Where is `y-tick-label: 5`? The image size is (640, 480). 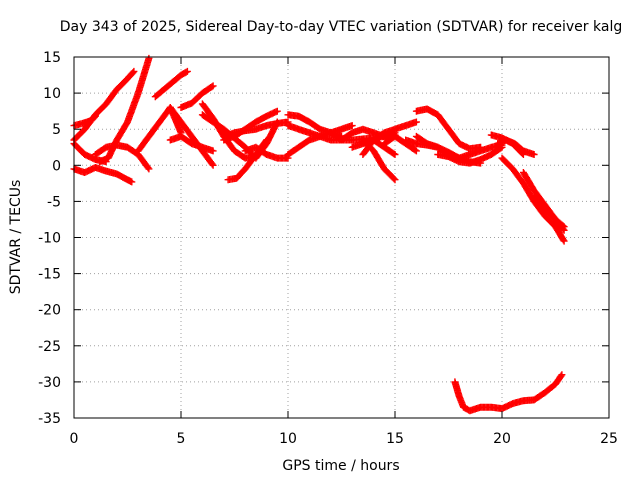
y-tick-label: 5 is located at coordinates (56, 130).